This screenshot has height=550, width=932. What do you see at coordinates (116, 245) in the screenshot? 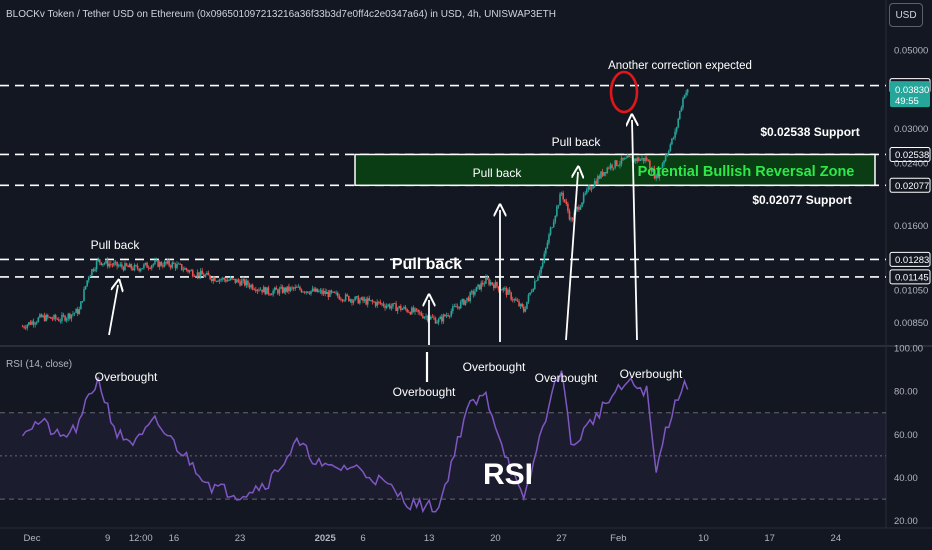
I see `annotation-pullback: Pull back` at bounding box center [116, 245].